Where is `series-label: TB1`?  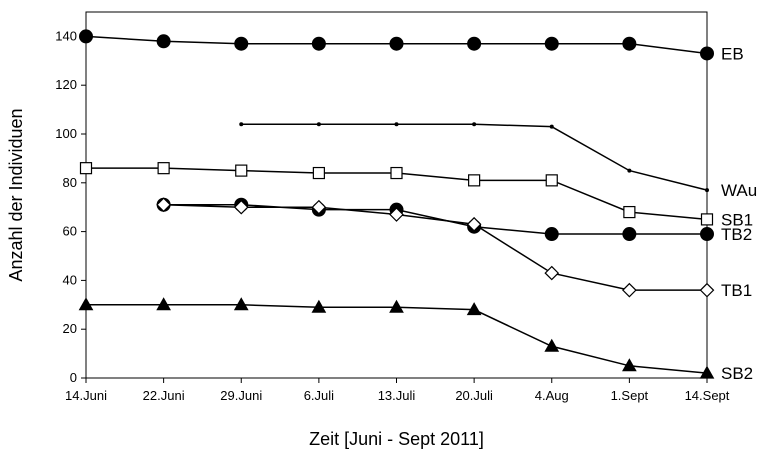
series-label: TB1 is located at coordinates (736, 290).